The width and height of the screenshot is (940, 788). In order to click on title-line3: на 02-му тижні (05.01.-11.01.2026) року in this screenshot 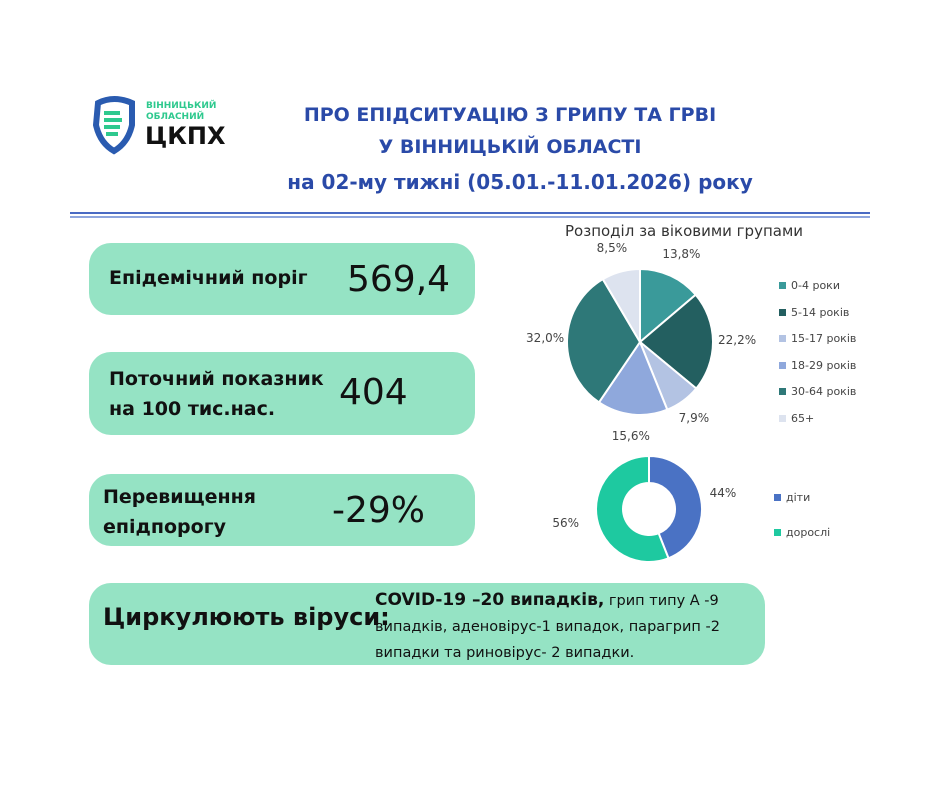, I will do `click(520, 182)`.